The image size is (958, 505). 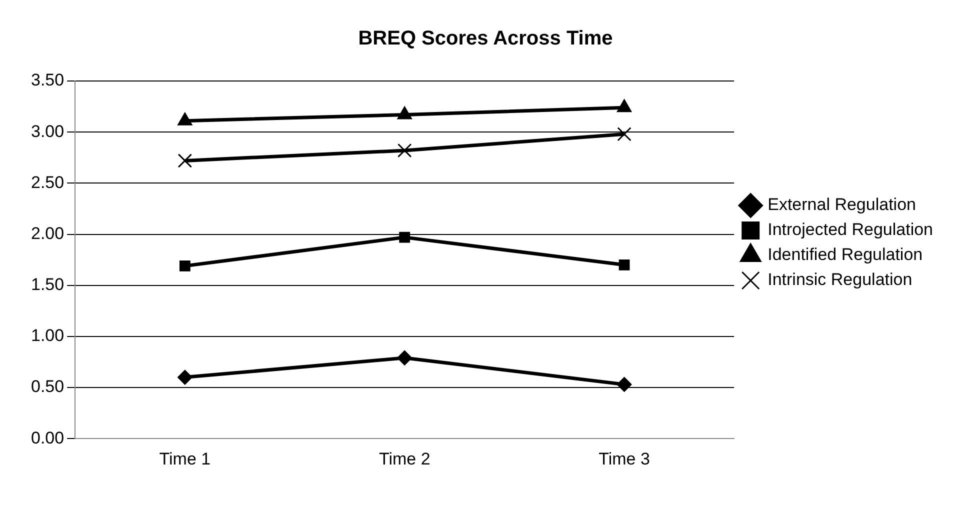 I want to click on y-tick-label: 3.00, so click(x=47, y=131).